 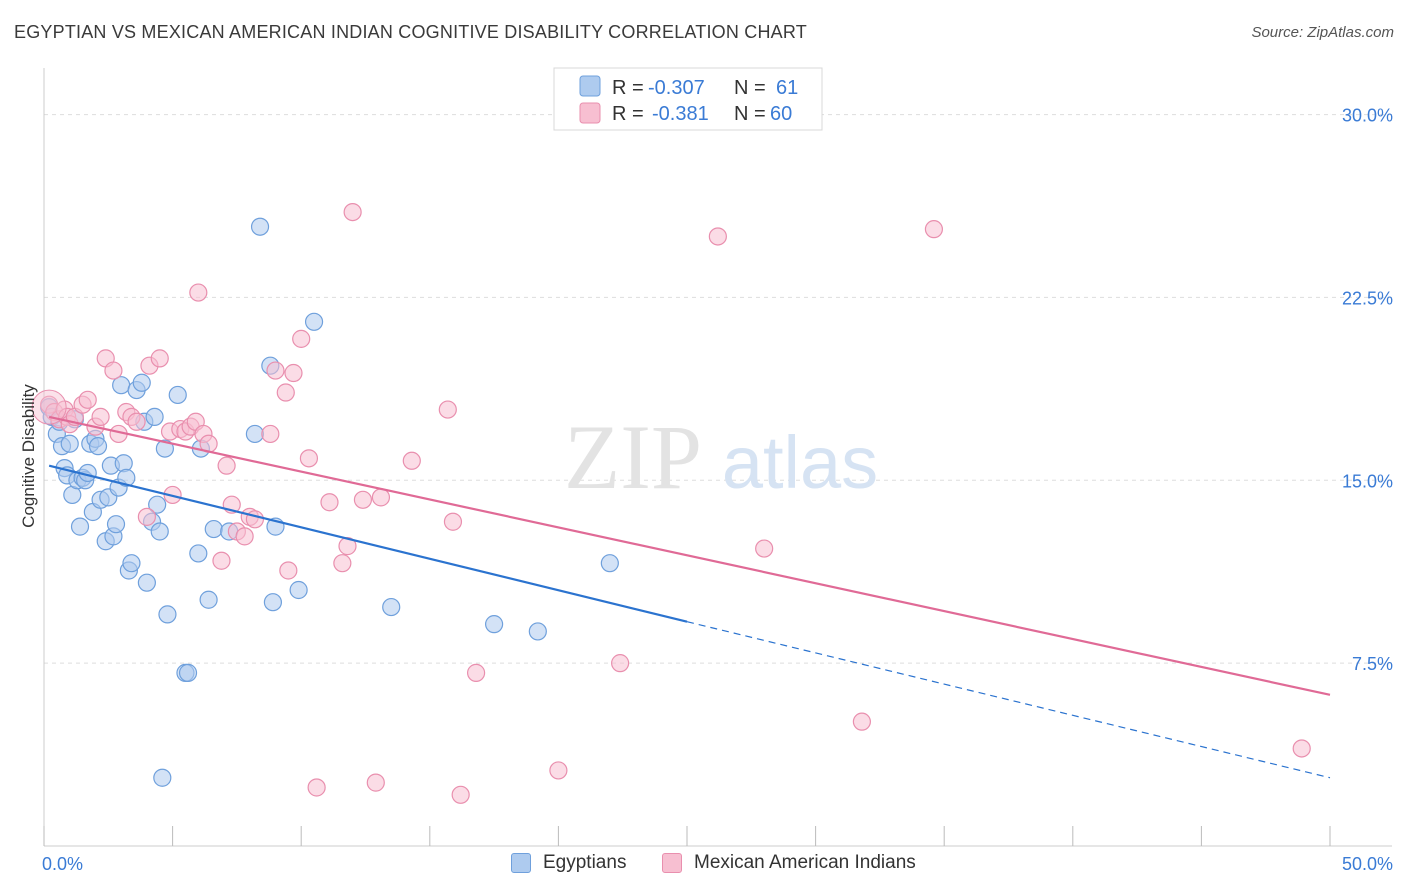 I want to click on svg-text:R = -0.307 N =: R = -0.307 N = 61, so click(x=705, y=88).